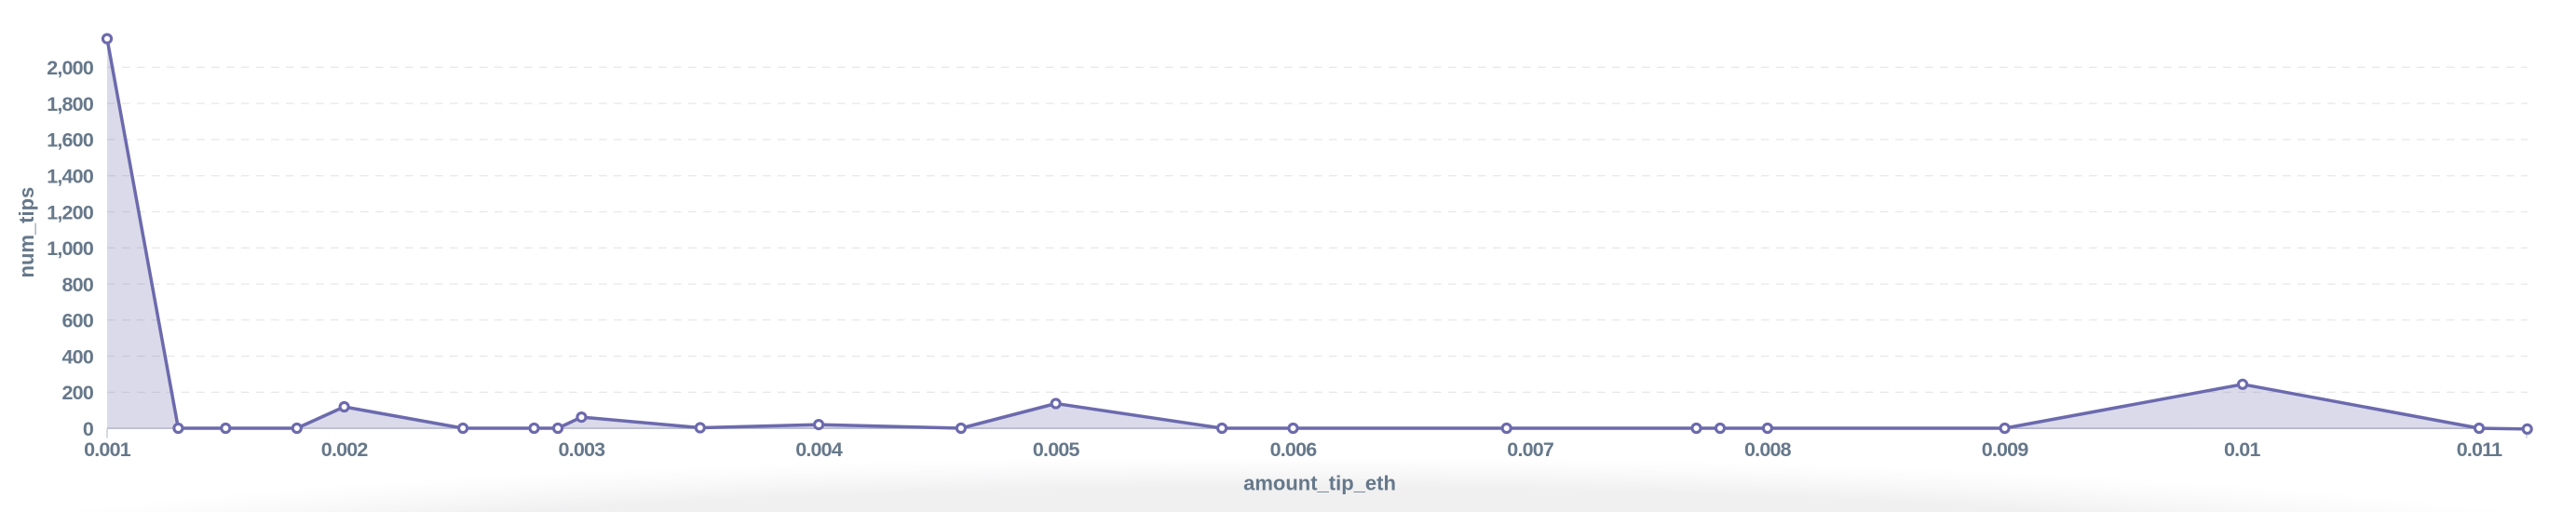  What do you see at coordinates (78, 285) in the screenshot?
I see `svg-text: 800` at bounding box center [78, 285].